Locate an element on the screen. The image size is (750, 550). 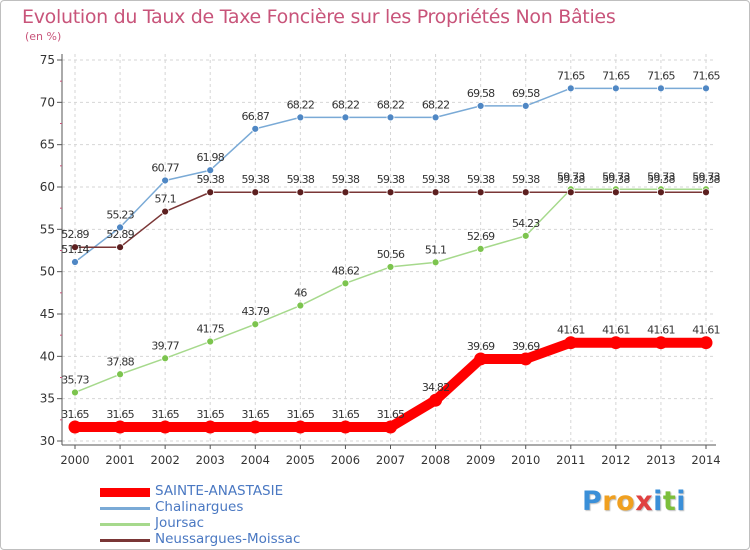
y-tick-label: 45 is located at coordinates (47, 314).